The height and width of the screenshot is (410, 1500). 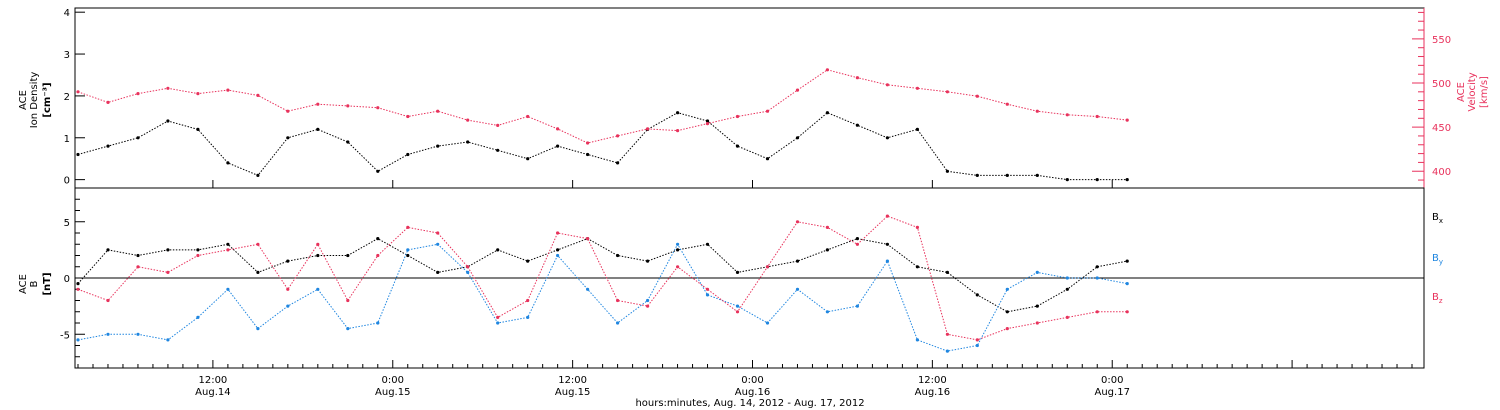 I want to click on bx-series-line, so click(x=602, y=275).